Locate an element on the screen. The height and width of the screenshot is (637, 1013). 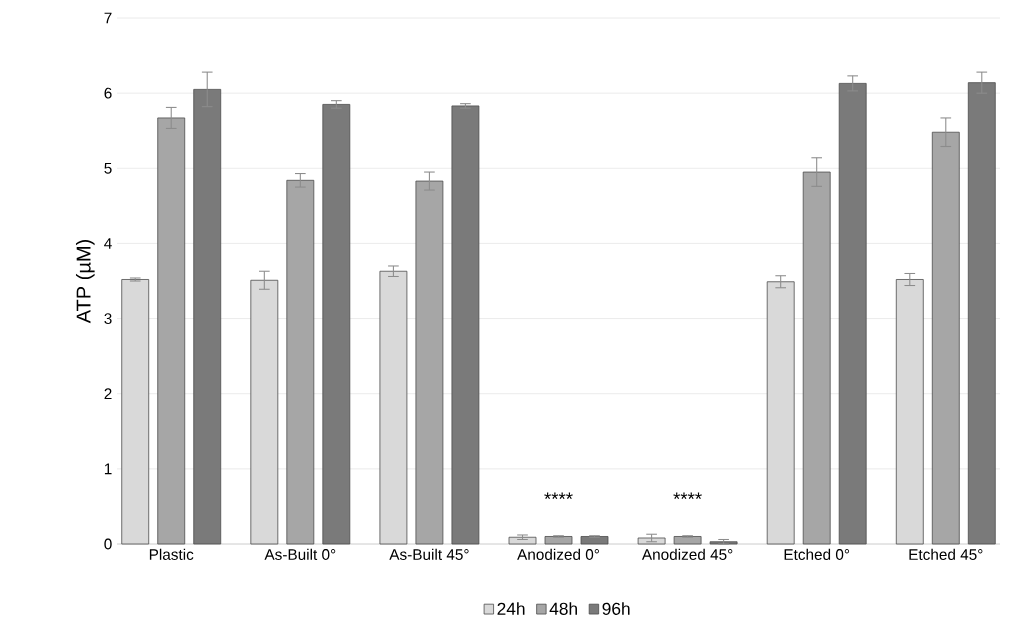
y-tick-label: 4 is located at coordinates (108, 243).